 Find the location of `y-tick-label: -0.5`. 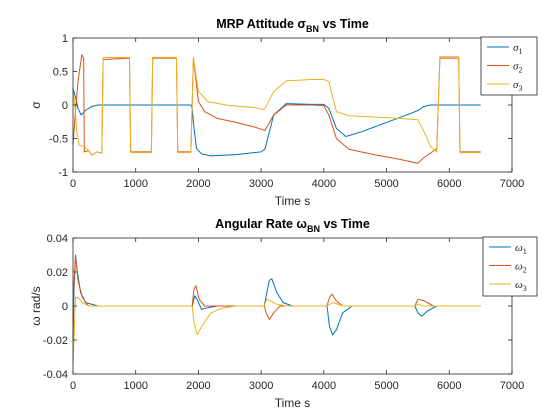

y-tick-label: -0.5 is located at coordinates (58, 140).